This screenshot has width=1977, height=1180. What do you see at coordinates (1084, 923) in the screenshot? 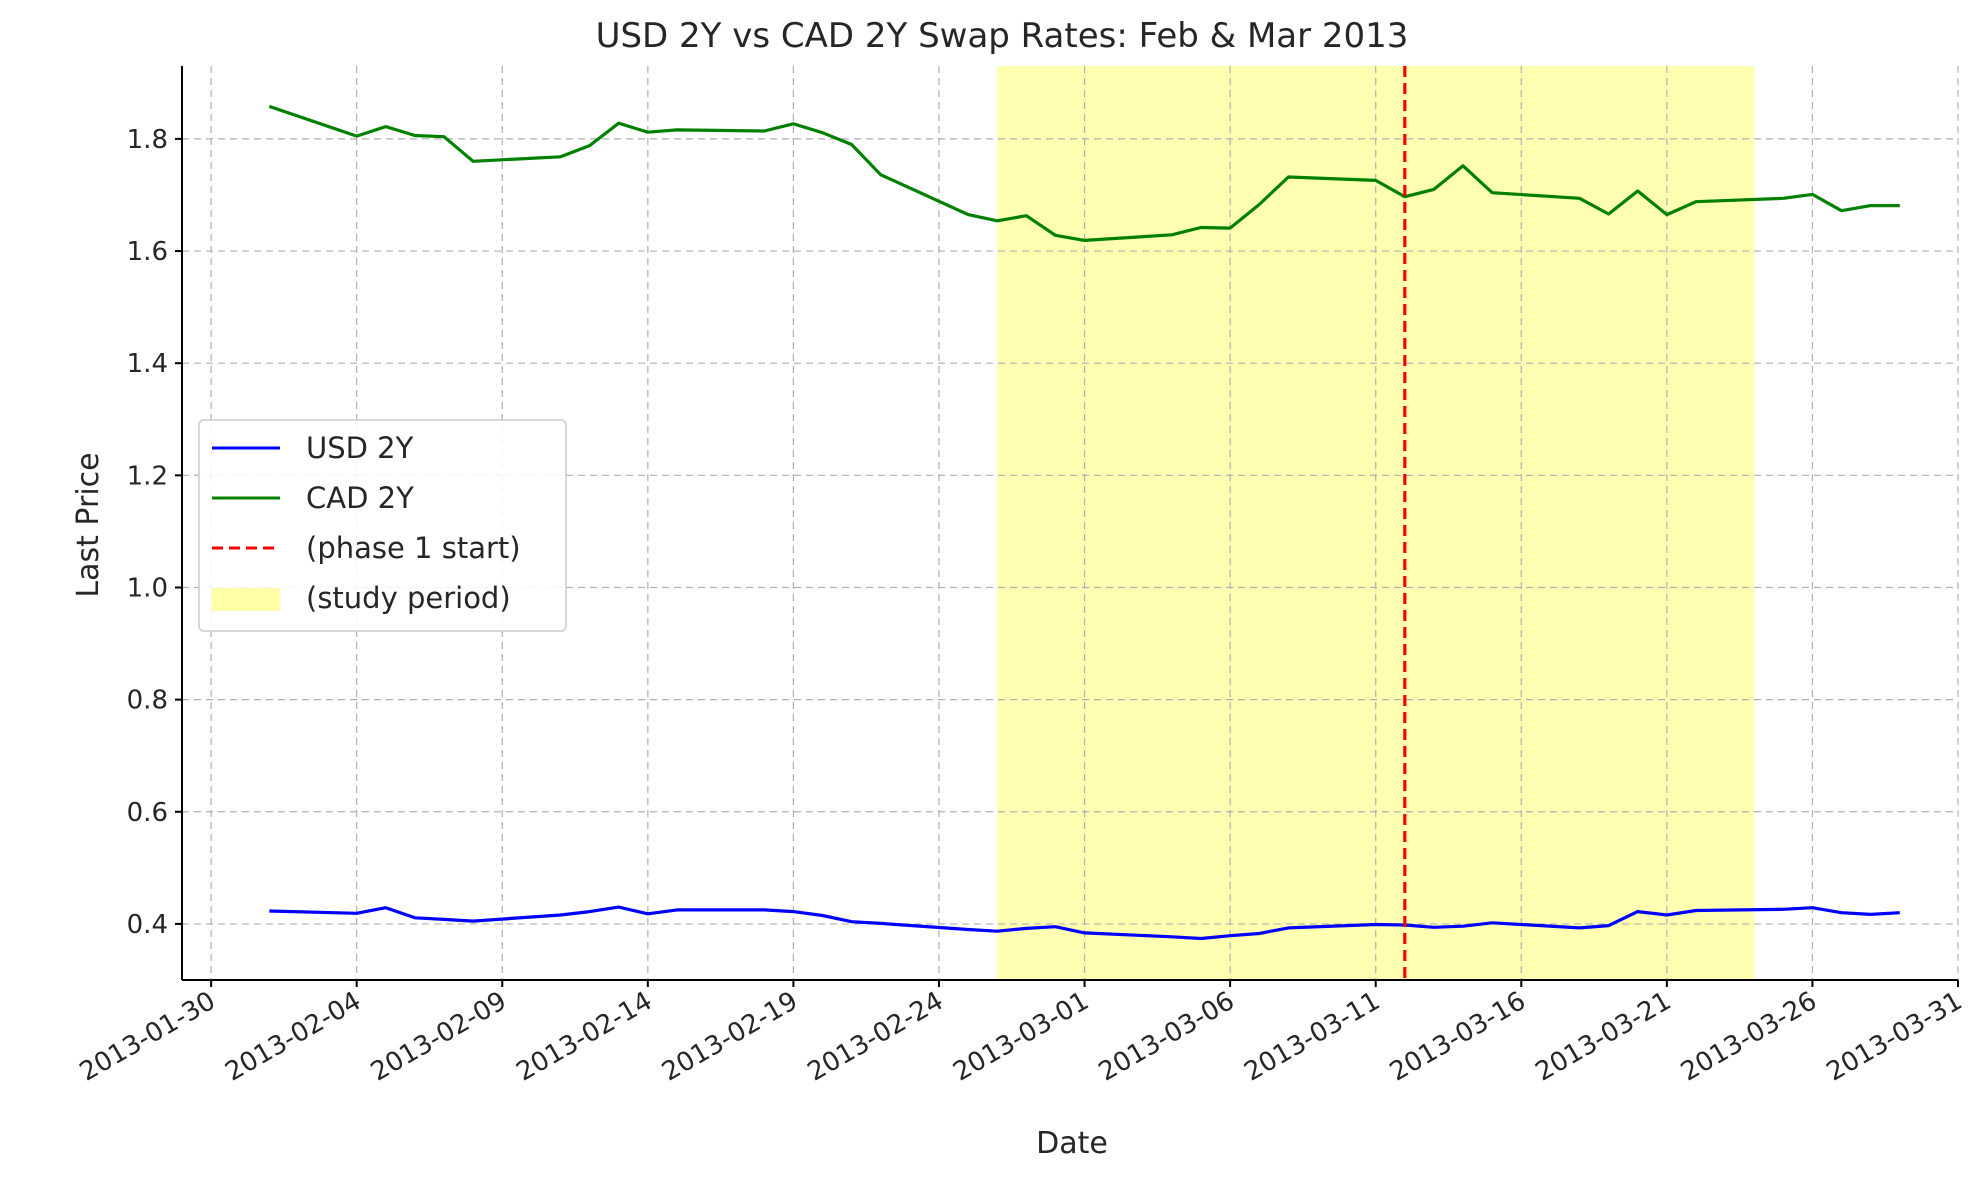
I see `series-line-usd-2y` at bounding box center [1084, 923].